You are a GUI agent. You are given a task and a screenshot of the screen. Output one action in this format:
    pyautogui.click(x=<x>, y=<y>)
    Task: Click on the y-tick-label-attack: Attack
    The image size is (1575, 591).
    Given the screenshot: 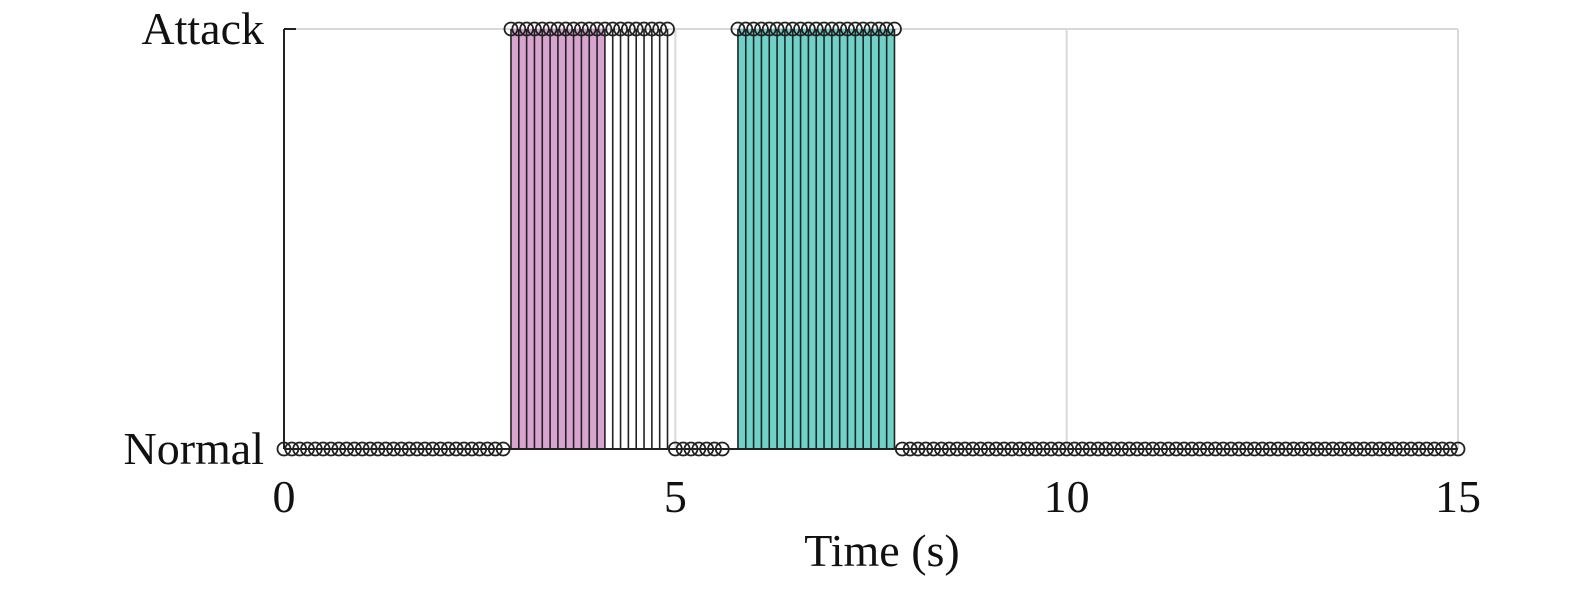 What is the action you would take?
    pyautogui.click(x=202, y=28)
    